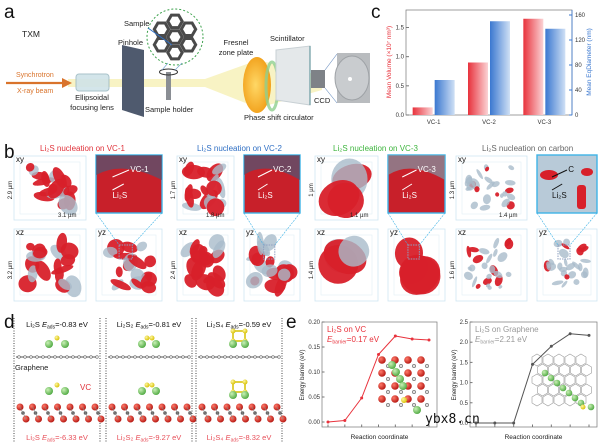 The image size is (604, 445). What do you see at coordinates (82, 148) in the screenshot?
I see `nucleation-title: Li₂S nucleation on VC-1` at bounding box center [82, 148].